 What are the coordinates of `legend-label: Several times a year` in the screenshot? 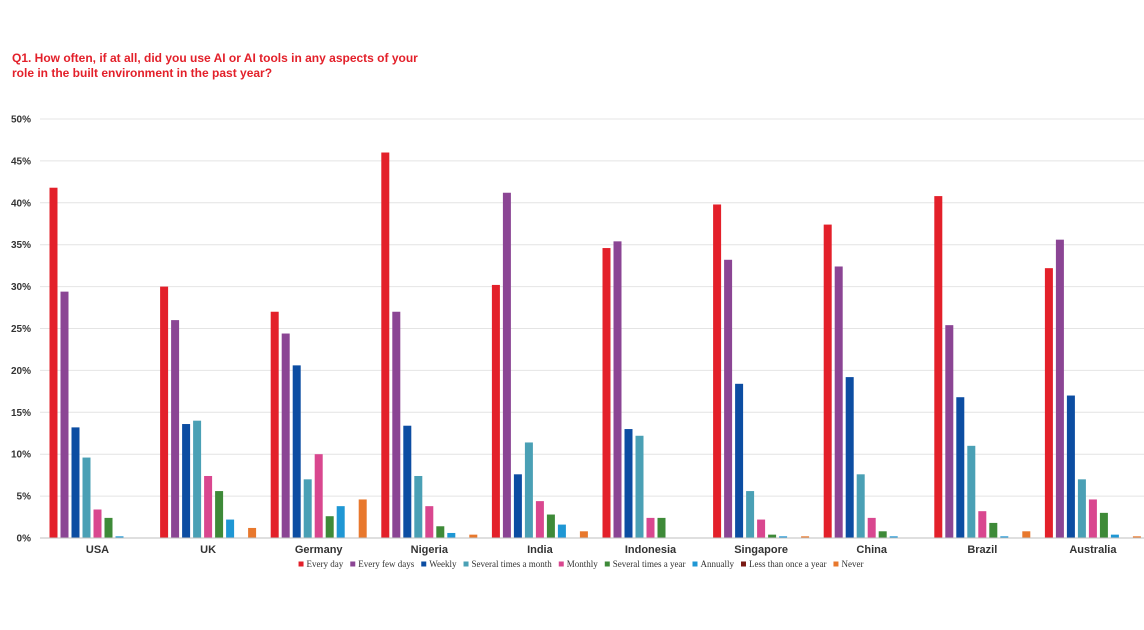 It's located at (649, 564).